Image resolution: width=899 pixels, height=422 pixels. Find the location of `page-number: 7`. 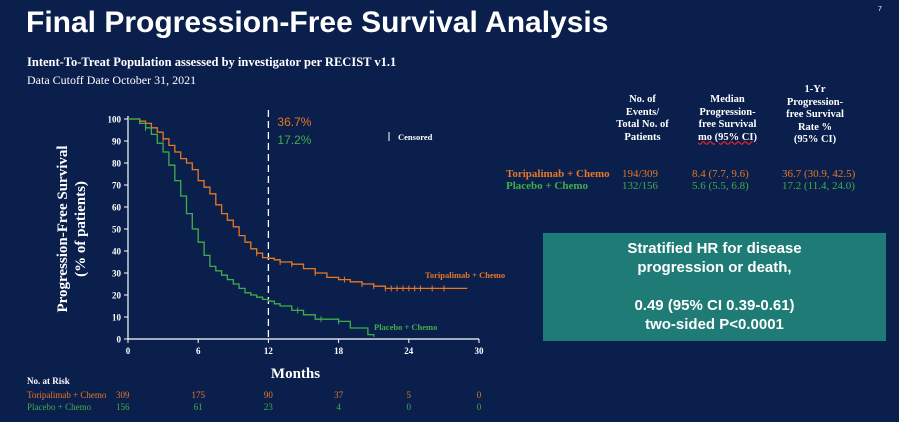

page-number: 7 is located at coordinates (880, 9).